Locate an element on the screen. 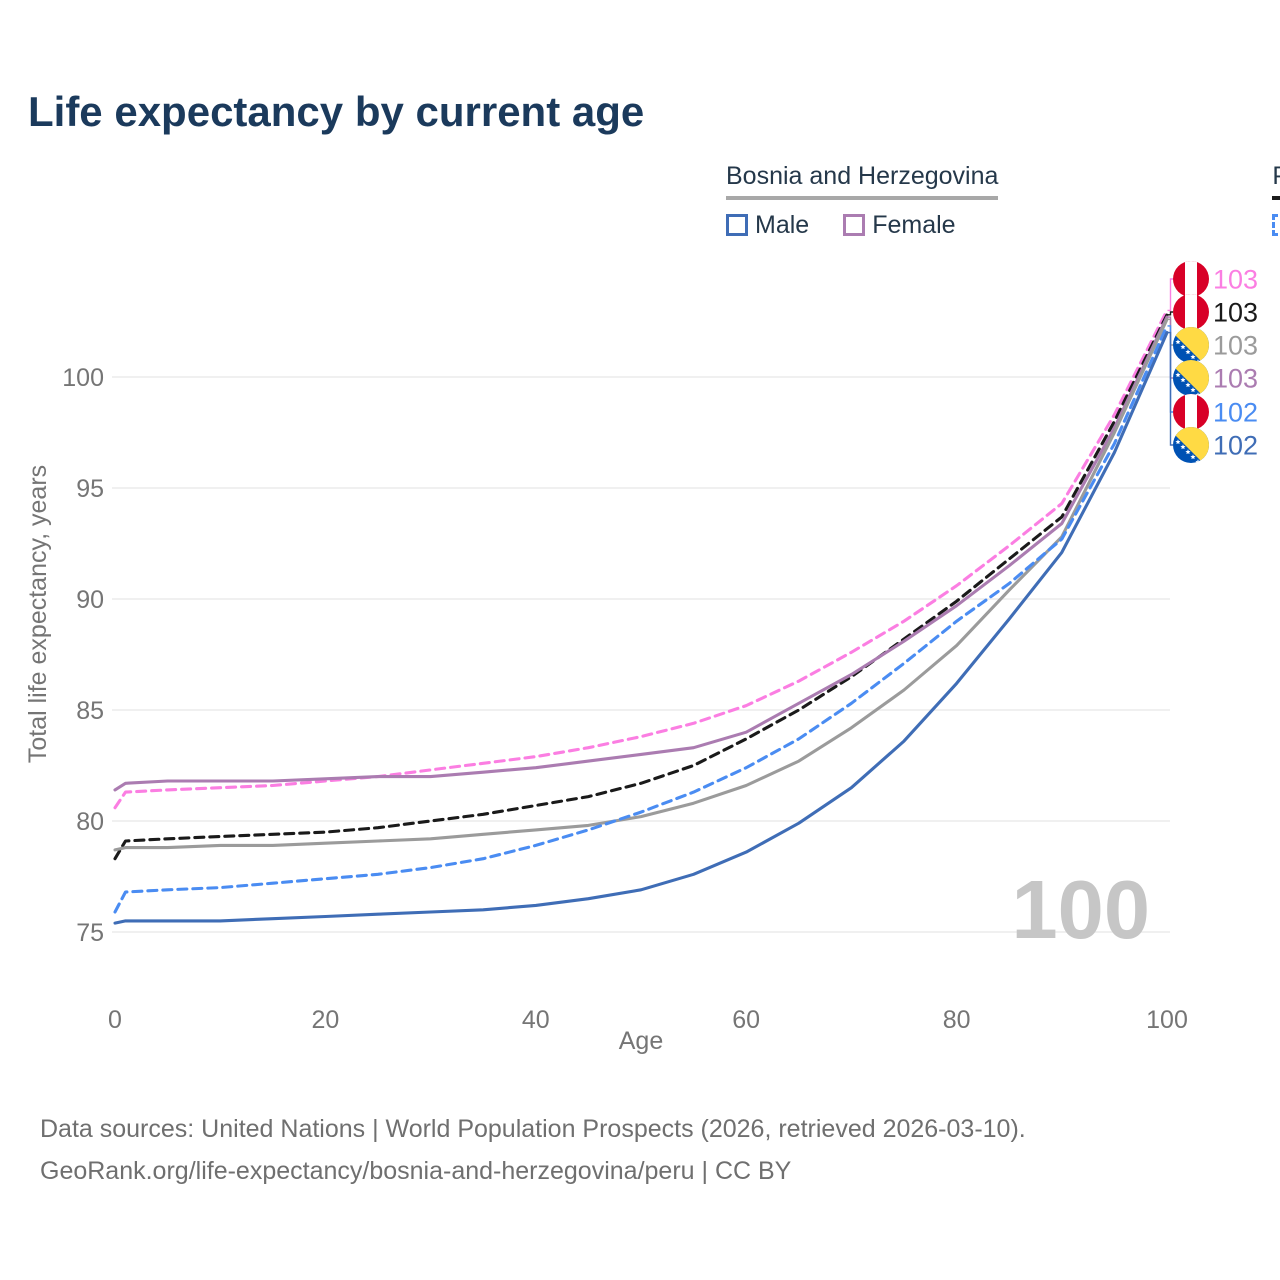 The image size is (1280, 1280). legend-item-bih-female: Female is located at coordinates (899, 225).